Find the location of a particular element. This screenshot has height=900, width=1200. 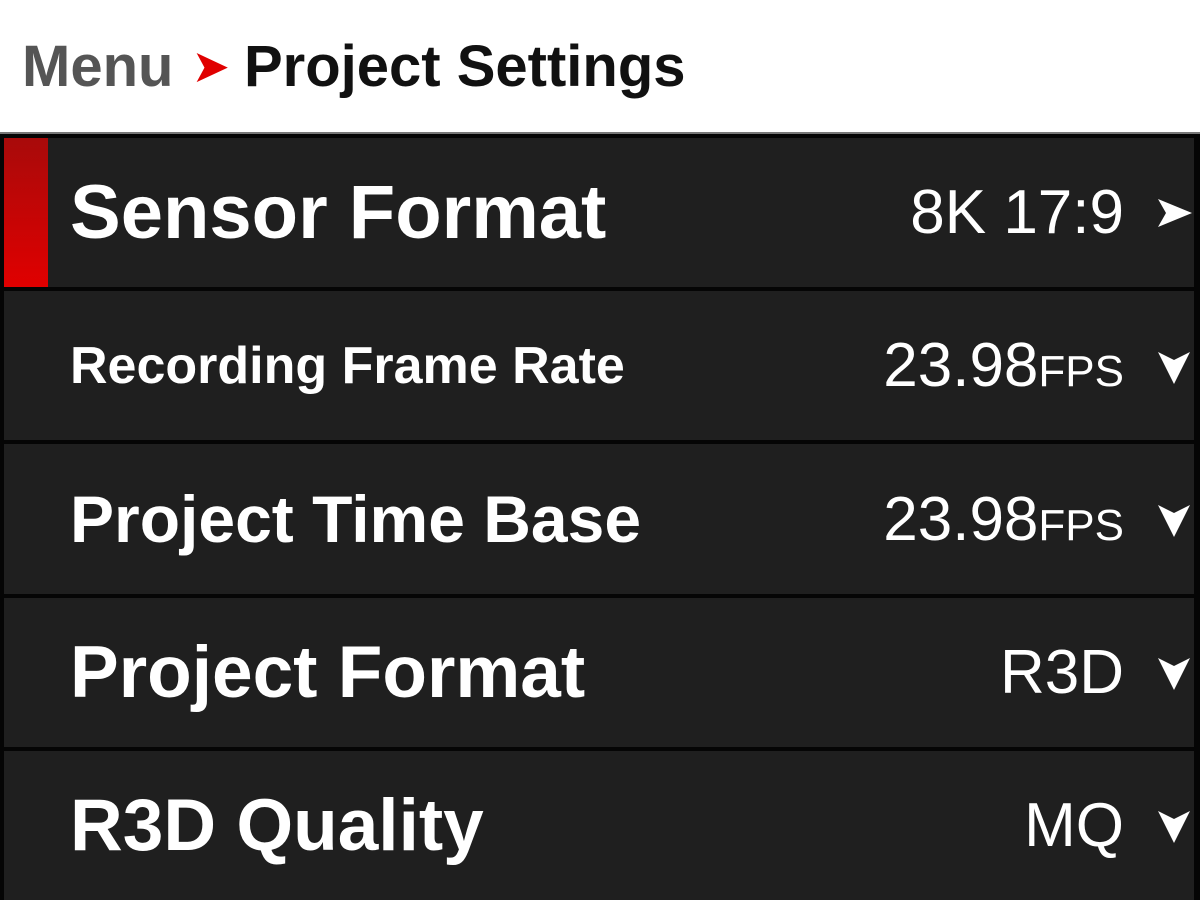

breadcrumb-menu-link: Menu is located at coordinates (98, 66).